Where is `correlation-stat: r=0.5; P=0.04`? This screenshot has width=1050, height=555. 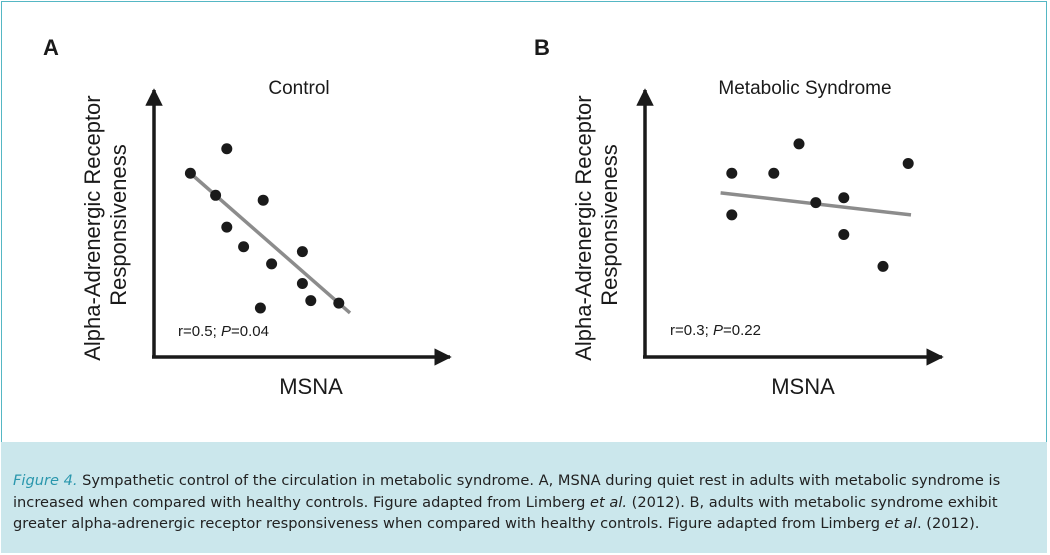
correlation-stat: r=0.5; P=0.04 is located at coordinates (223, 331).